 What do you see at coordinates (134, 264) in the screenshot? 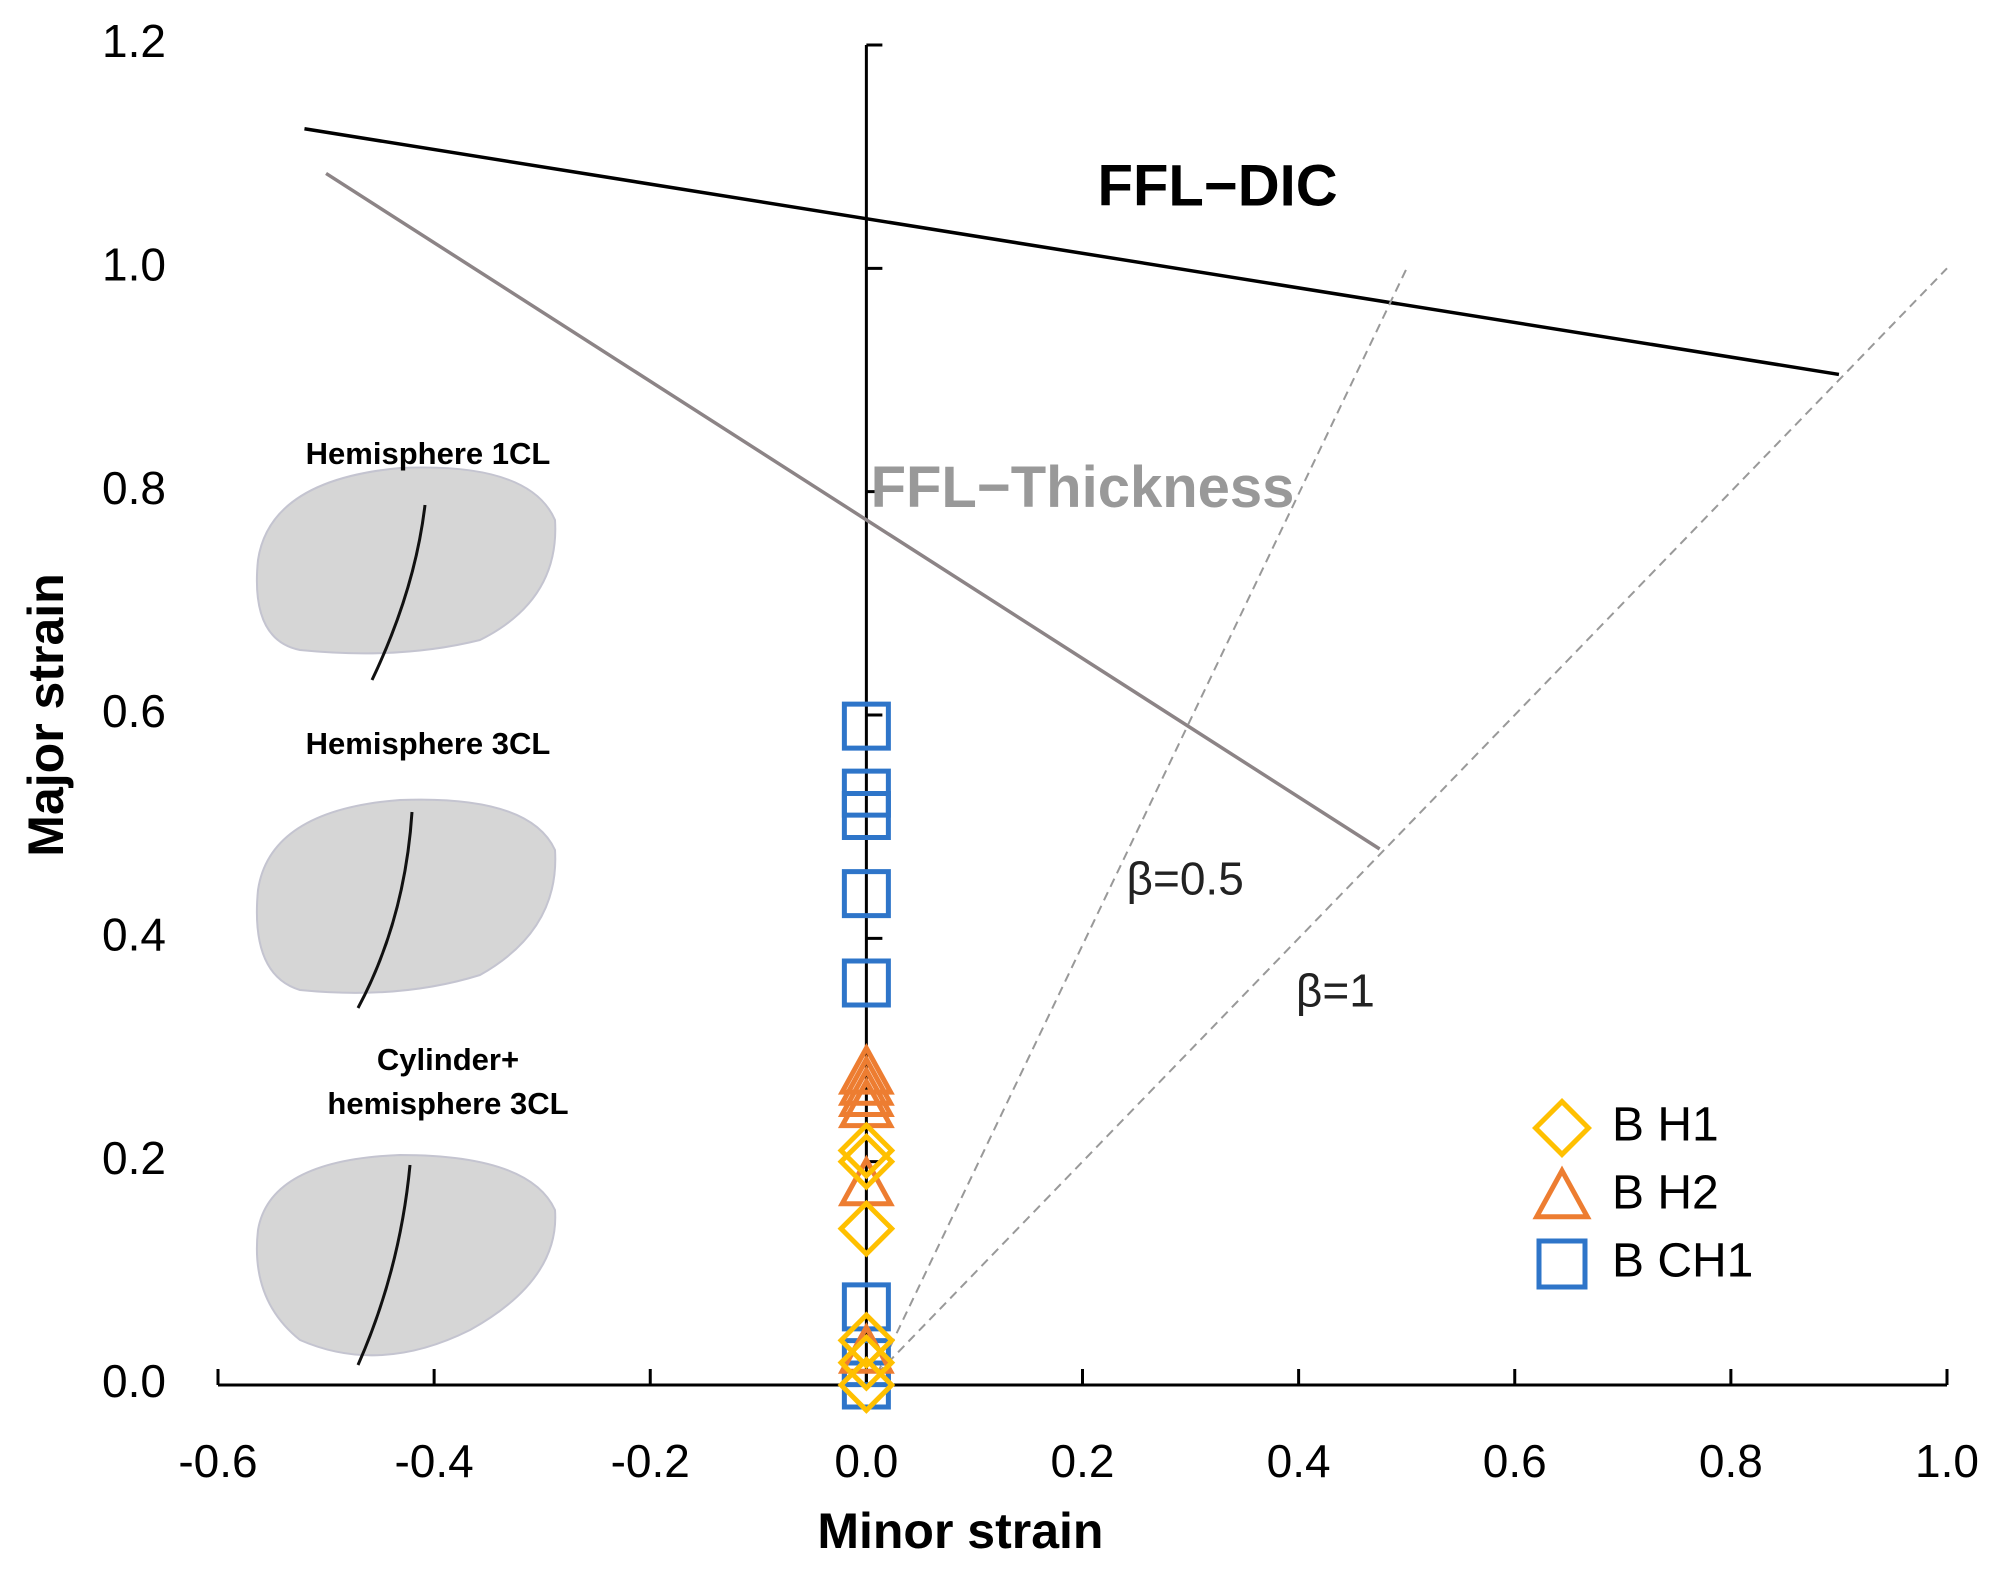
I see `y-tick-label: 1.0` at bounding box center [134, 264].